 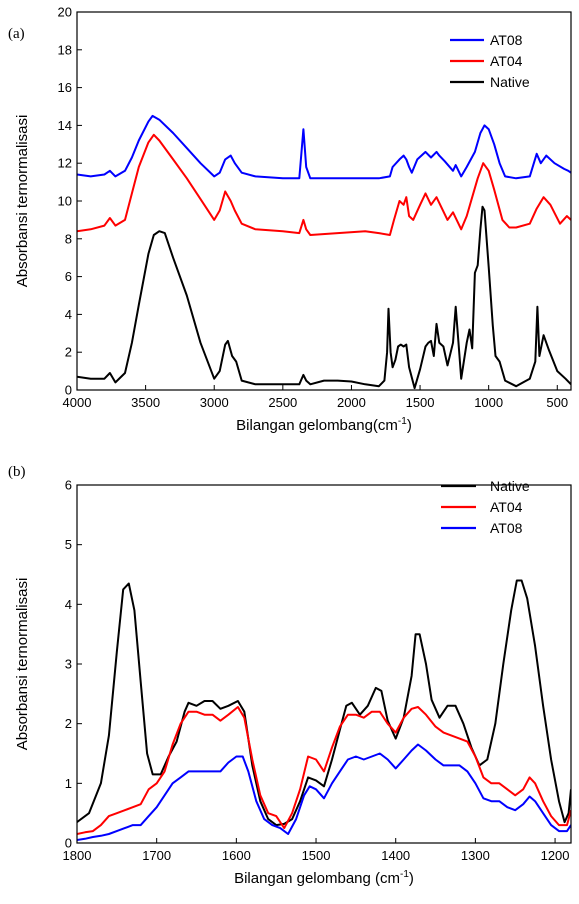 I want to click on legend: Native AT04 AT08, so click(x=485, y=507).